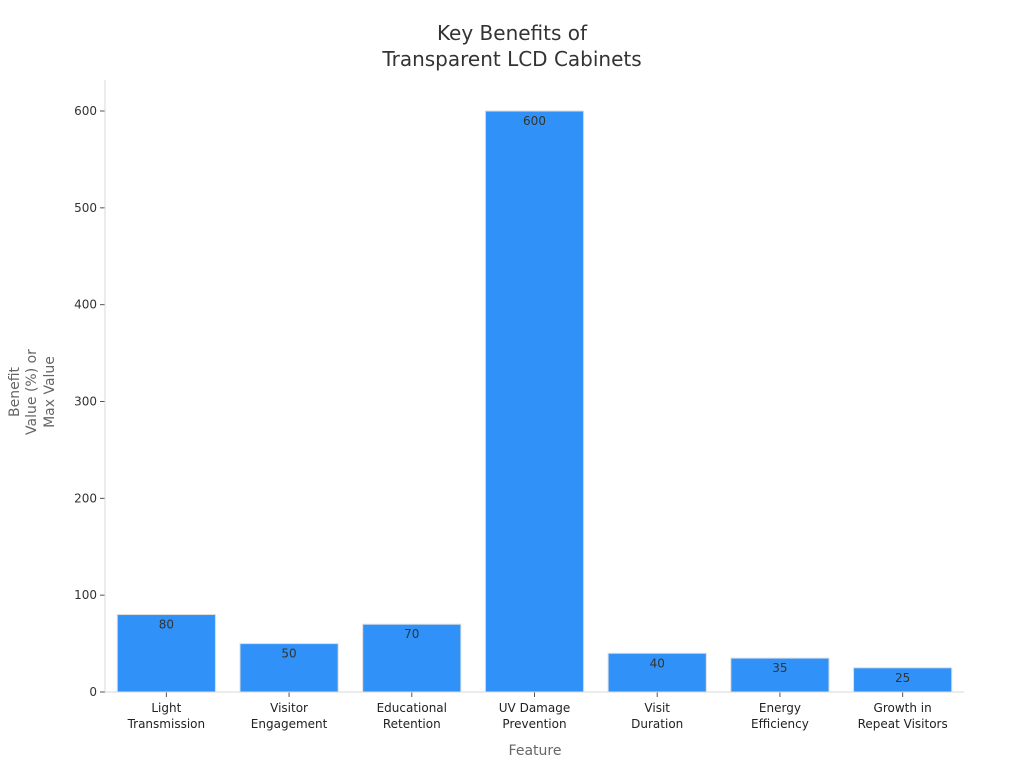 The height and width of the screenshot is (772, 1024). What do you see at coordinates (85, 305) in the screenshot?
I see `y-tick-label: 400` at bounding box center [85, 305].